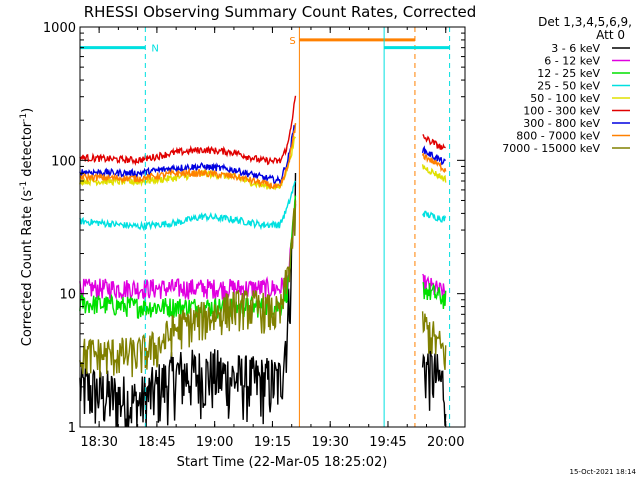 The image size is (640, 480). Describe the element at coordinates (67, 295) in the screenshot. I see `y-tick-label-1: 10` at that location.